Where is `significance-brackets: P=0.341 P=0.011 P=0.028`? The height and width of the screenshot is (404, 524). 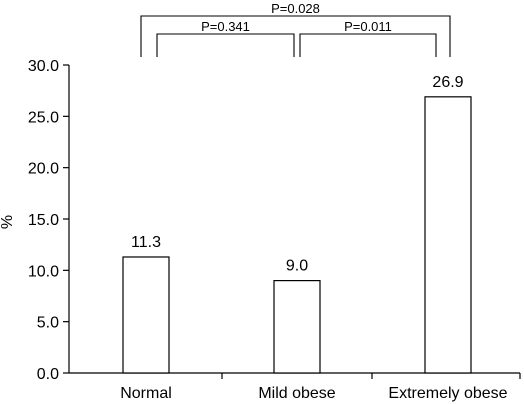 significance-brackets: P=0.341 P=0.011 P=0.028 is located at coordinates (295, 29).